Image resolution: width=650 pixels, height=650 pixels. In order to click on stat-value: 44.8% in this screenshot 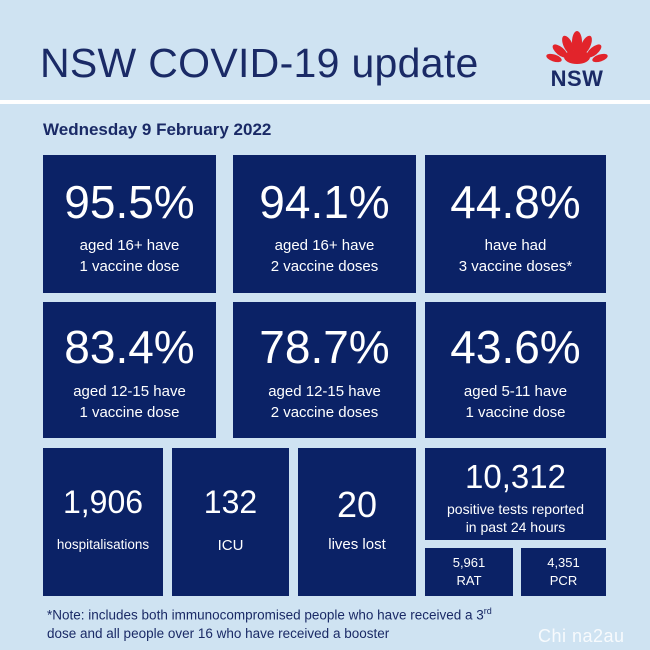, I will do `click(515, 202)`.